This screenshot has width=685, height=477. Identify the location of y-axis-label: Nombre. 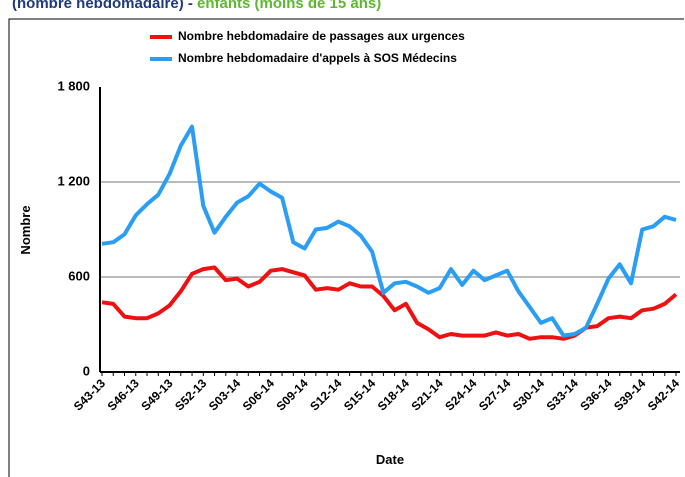
(25, 229).